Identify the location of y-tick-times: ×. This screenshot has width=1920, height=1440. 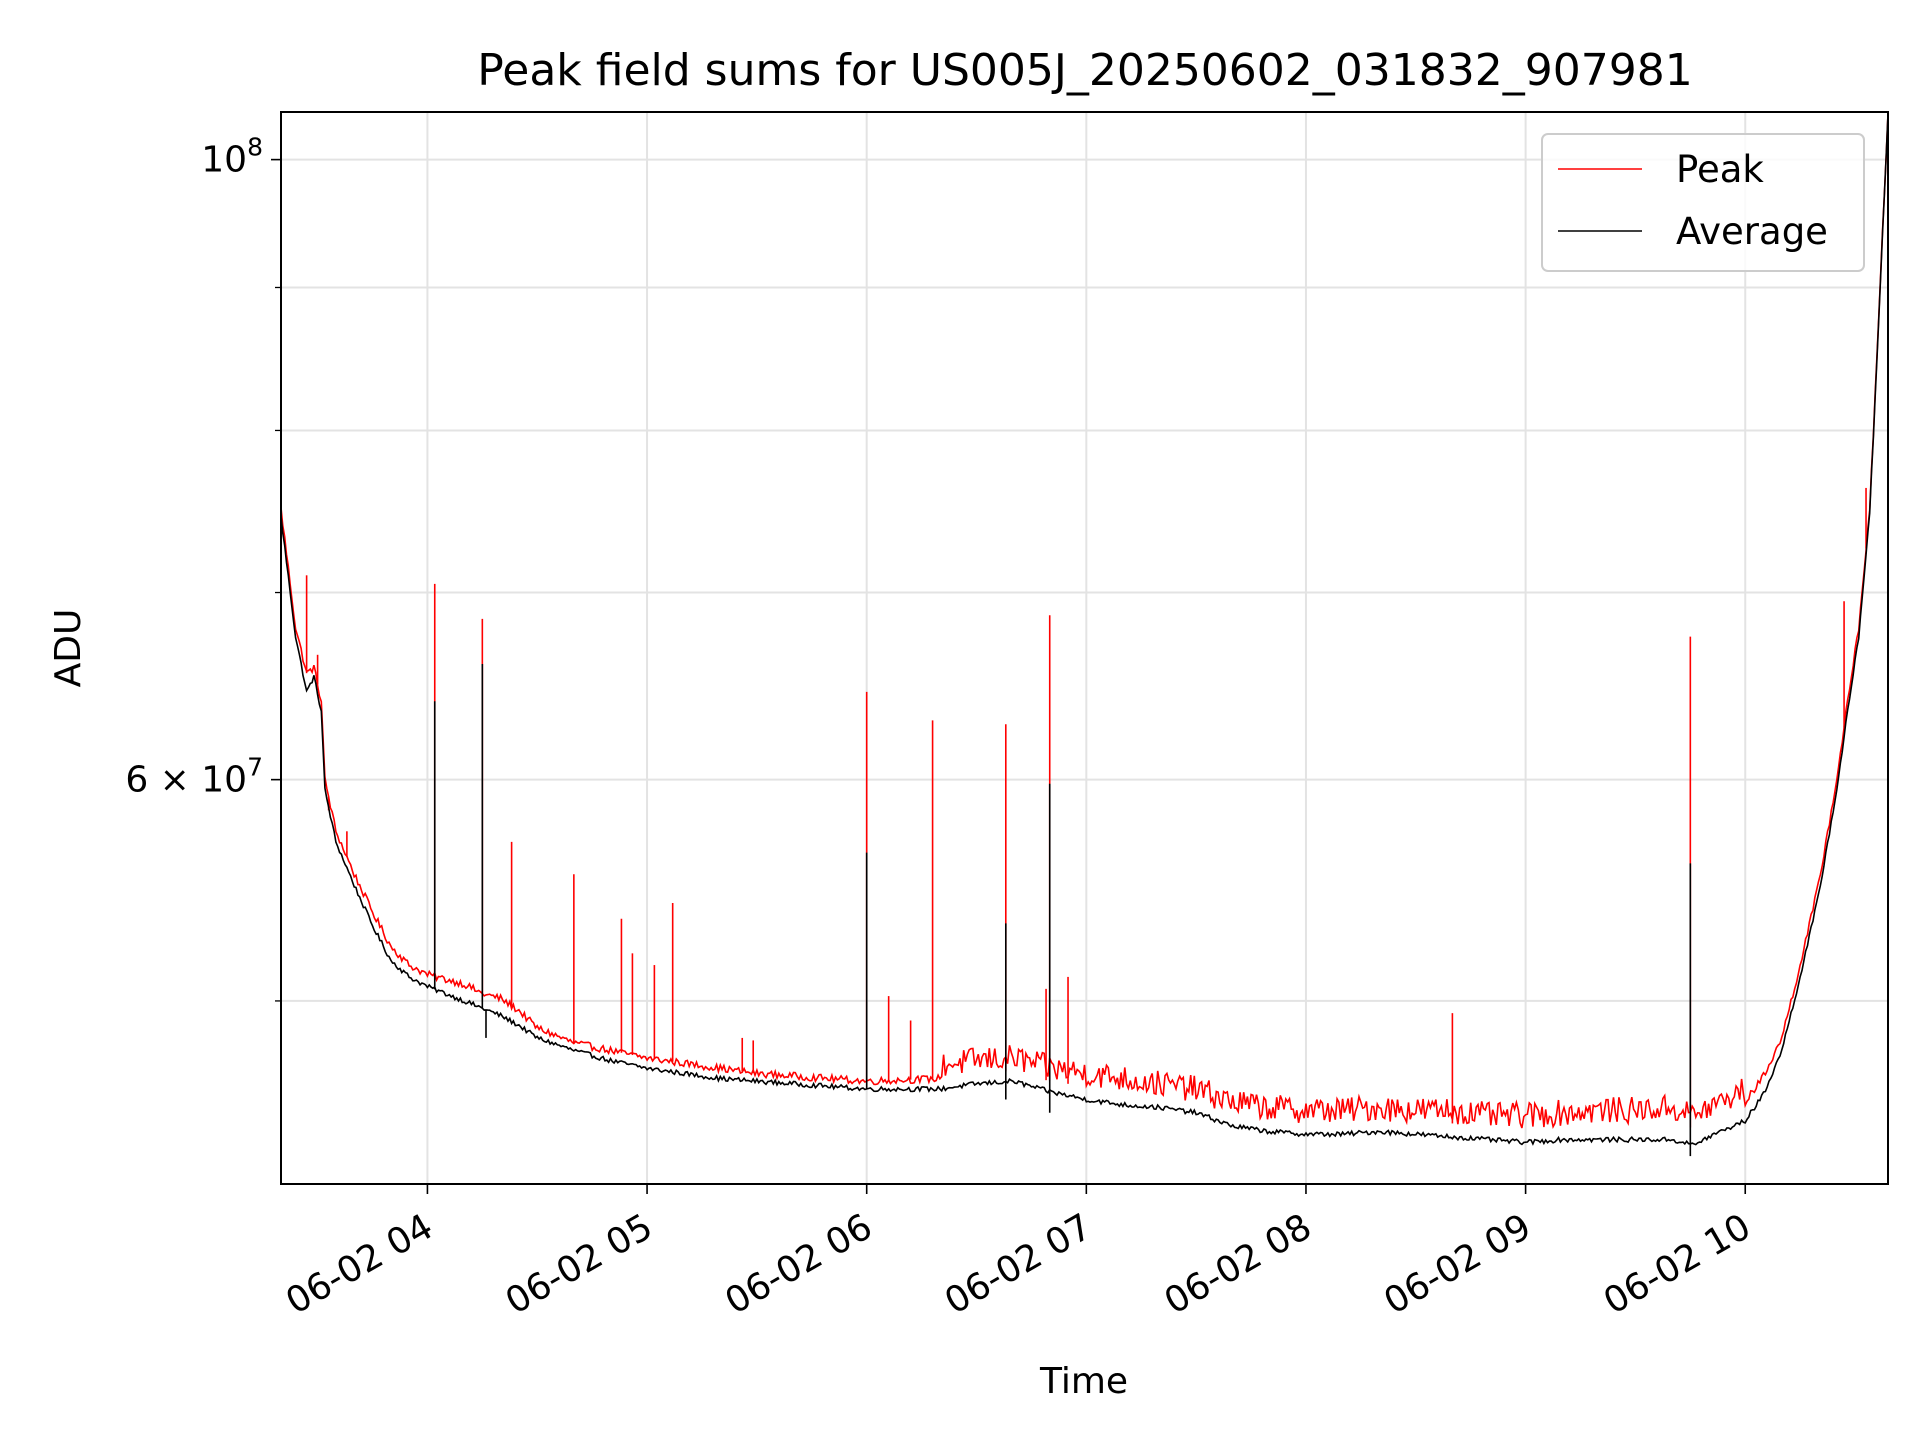
(174, 780).